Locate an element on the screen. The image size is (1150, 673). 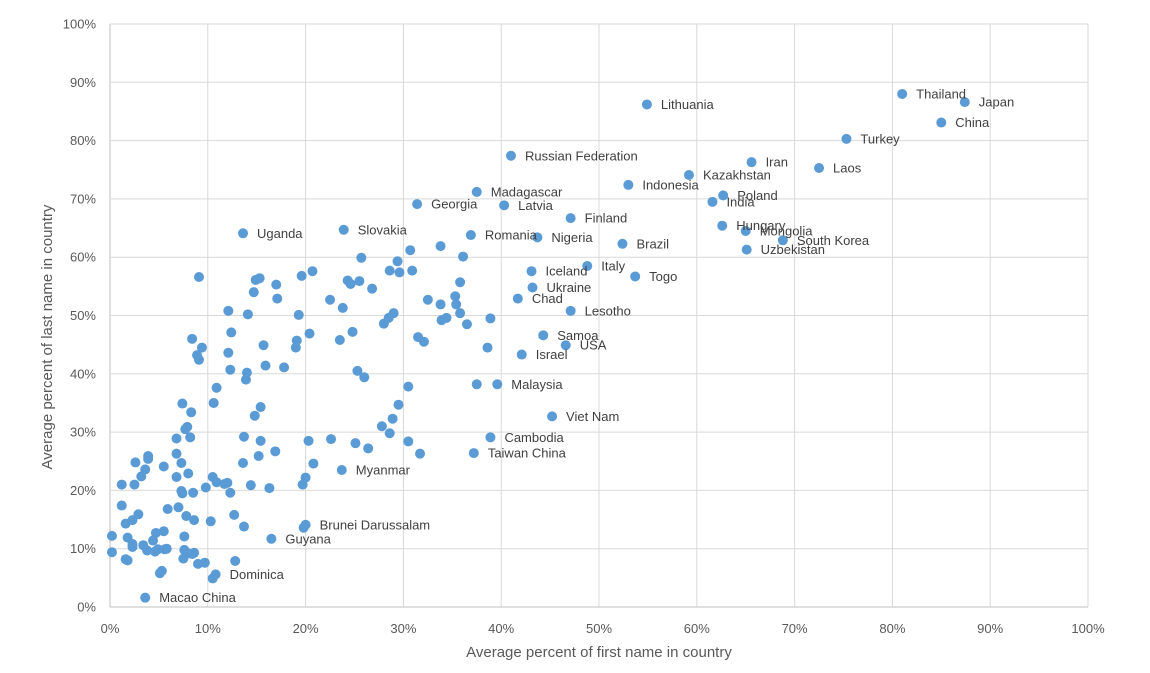
x-tick-label: 20% is located at coordinates (306, 628).